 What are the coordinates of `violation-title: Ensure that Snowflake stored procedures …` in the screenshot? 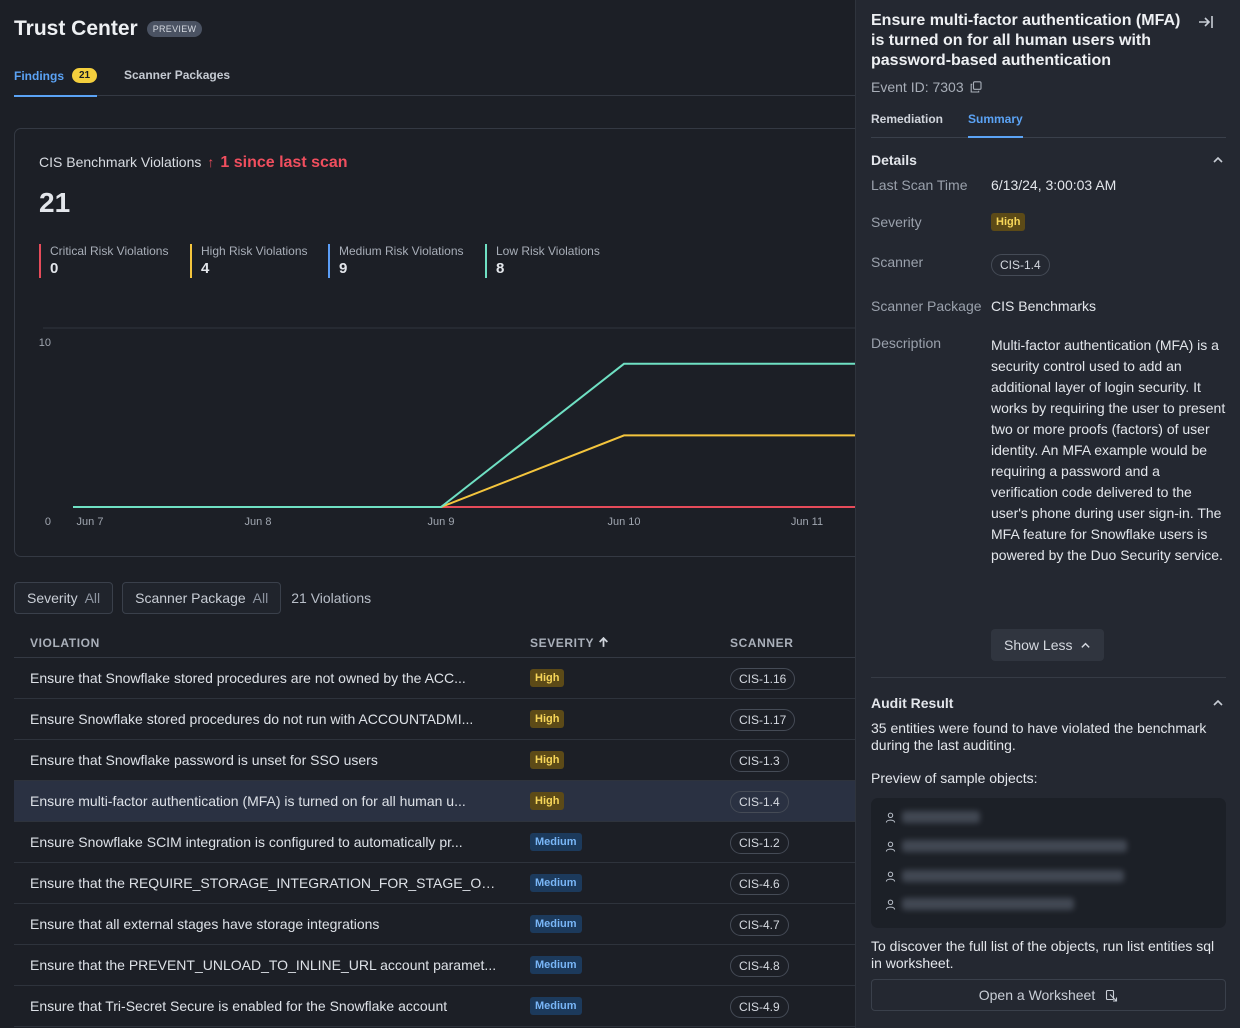 It's located at (248, 678).